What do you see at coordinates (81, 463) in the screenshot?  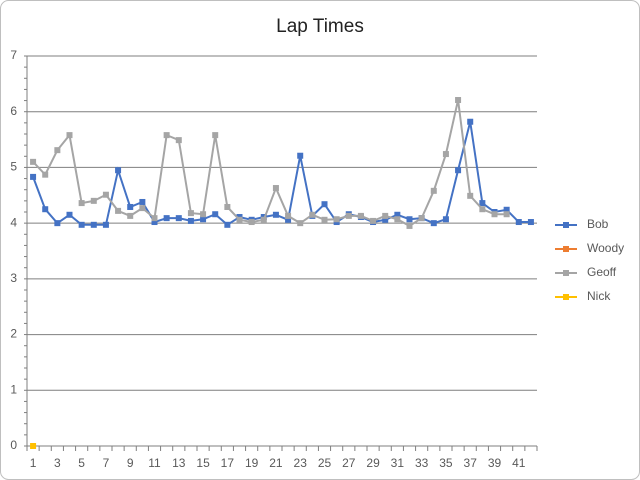 I see `x-tick-label: 5` at bounding box center [81, 463].